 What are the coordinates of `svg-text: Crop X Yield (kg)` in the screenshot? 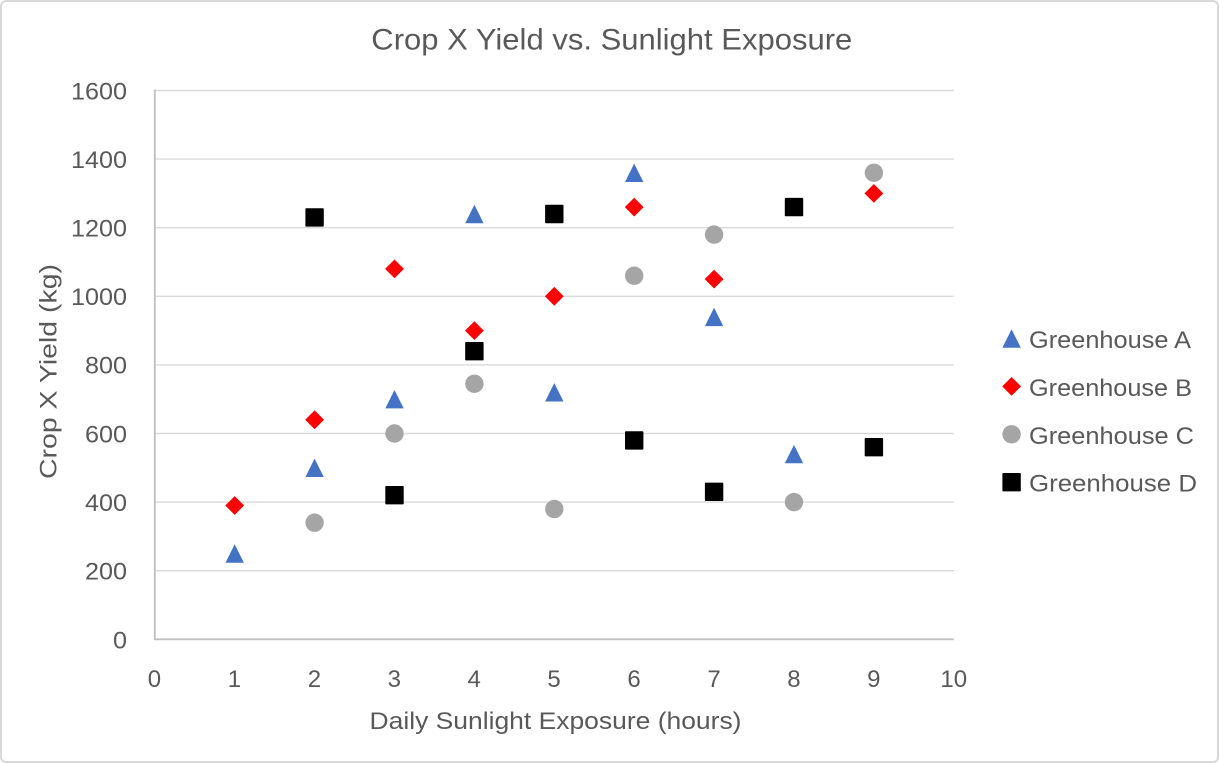 It's located at (49, 371).